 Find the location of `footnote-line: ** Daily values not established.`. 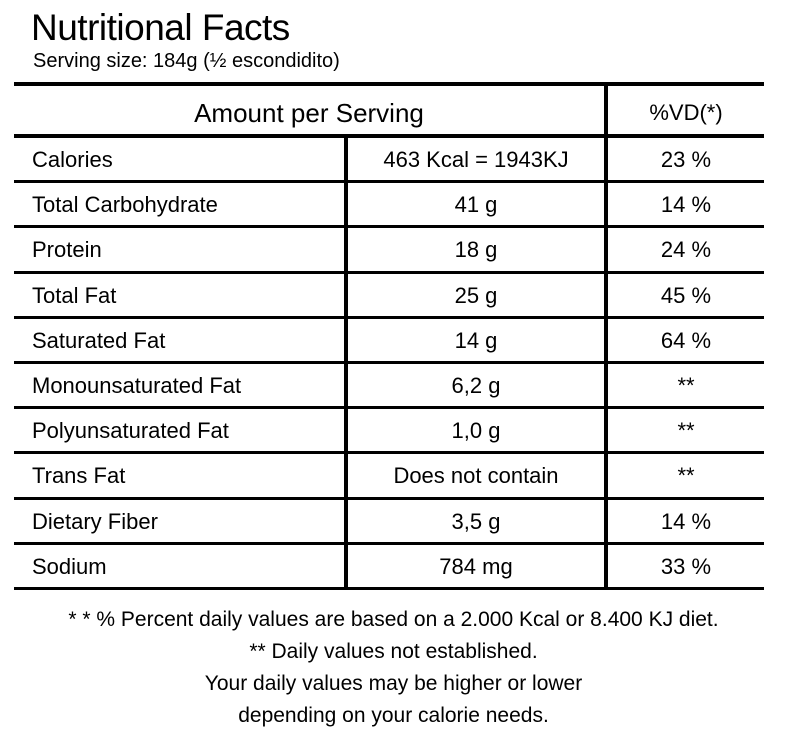

footnote-line: ** Daily values not established. is located at coordinates (393, 651).